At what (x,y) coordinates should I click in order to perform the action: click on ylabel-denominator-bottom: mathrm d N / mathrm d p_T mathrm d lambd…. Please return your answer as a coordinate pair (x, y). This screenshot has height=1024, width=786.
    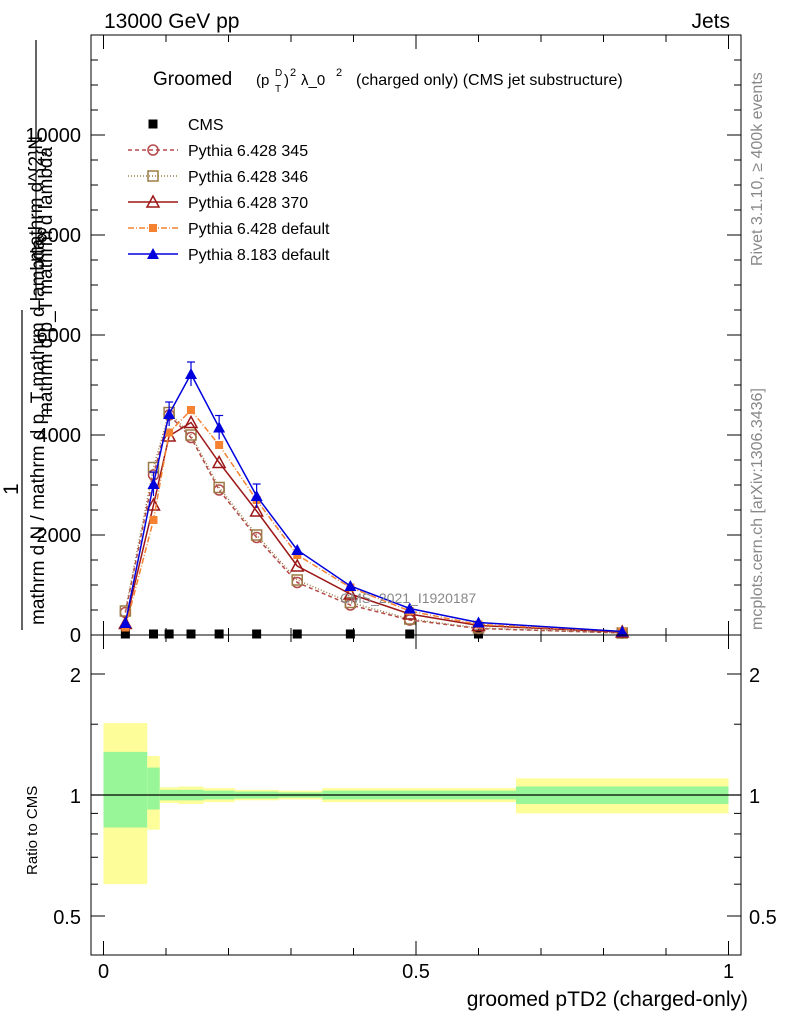
    Looking at the image, I should click on (38, 431).